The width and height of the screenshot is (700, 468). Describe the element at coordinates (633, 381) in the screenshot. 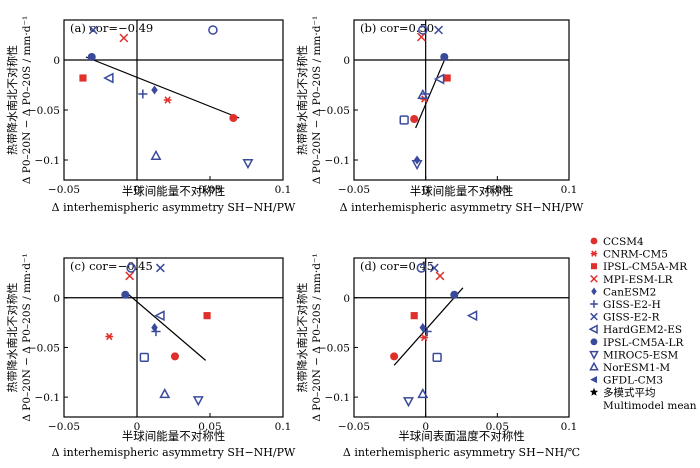

I see `legend-label: GFDL-CM3` at that location.